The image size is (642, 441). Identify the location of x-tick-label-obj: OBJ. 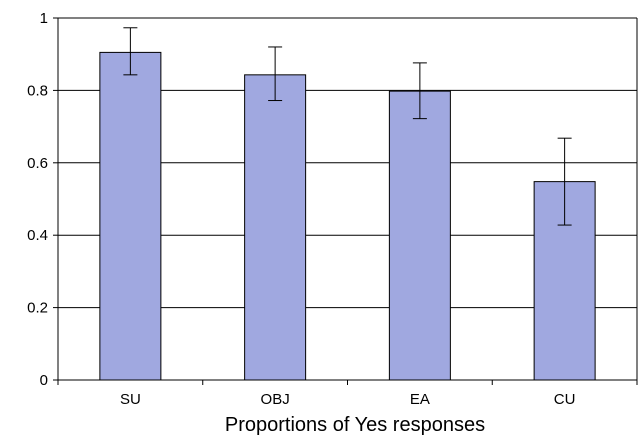
(275, 399).